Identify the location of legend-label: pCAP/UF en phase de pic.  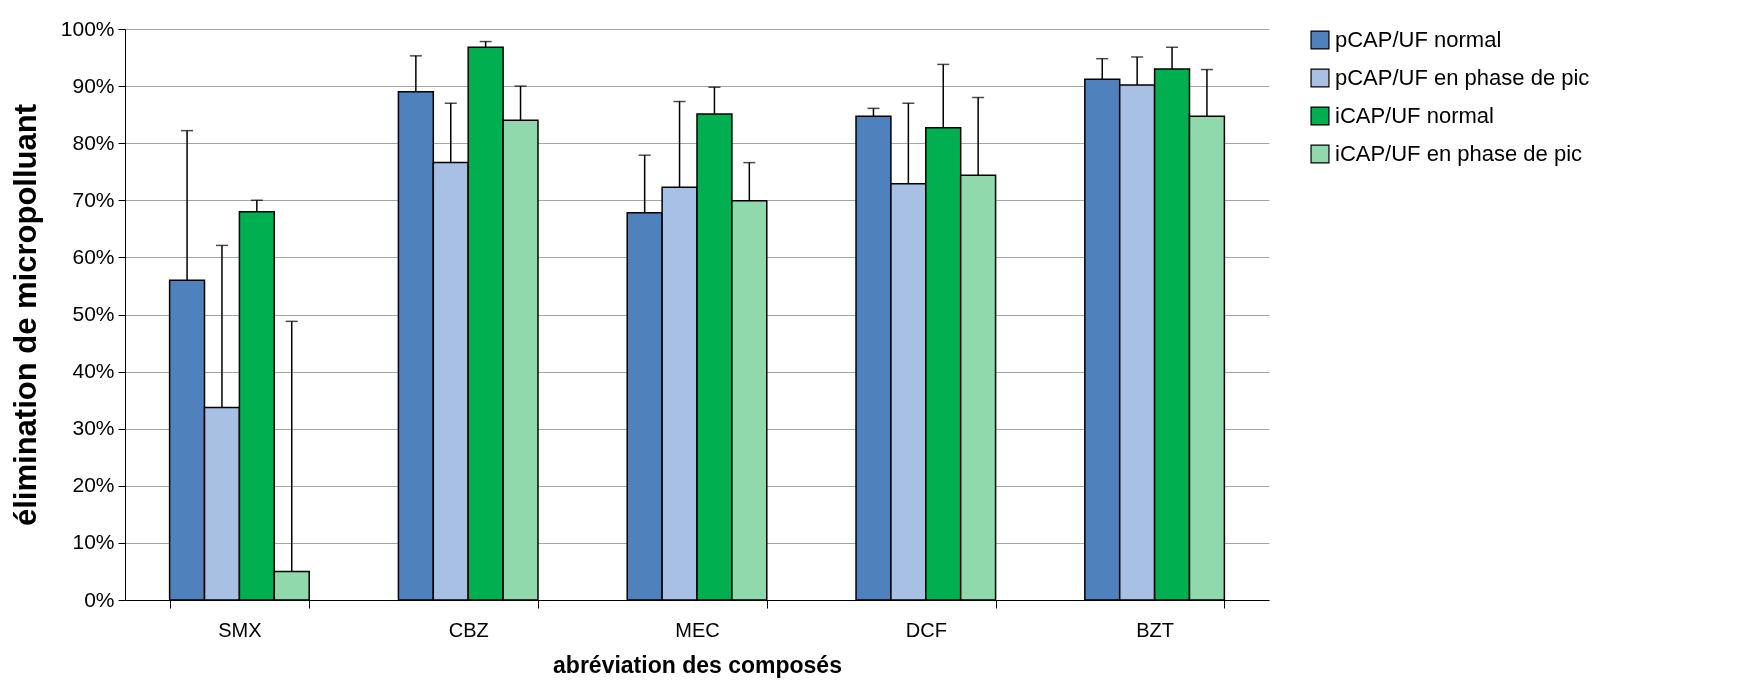
(1462, 77).